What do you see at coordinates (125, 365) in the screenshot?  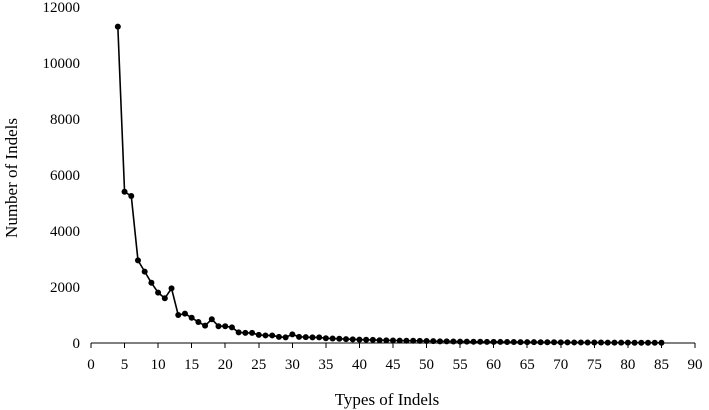 I see `x-tick-label: 5` at bounding box center [125, 365].